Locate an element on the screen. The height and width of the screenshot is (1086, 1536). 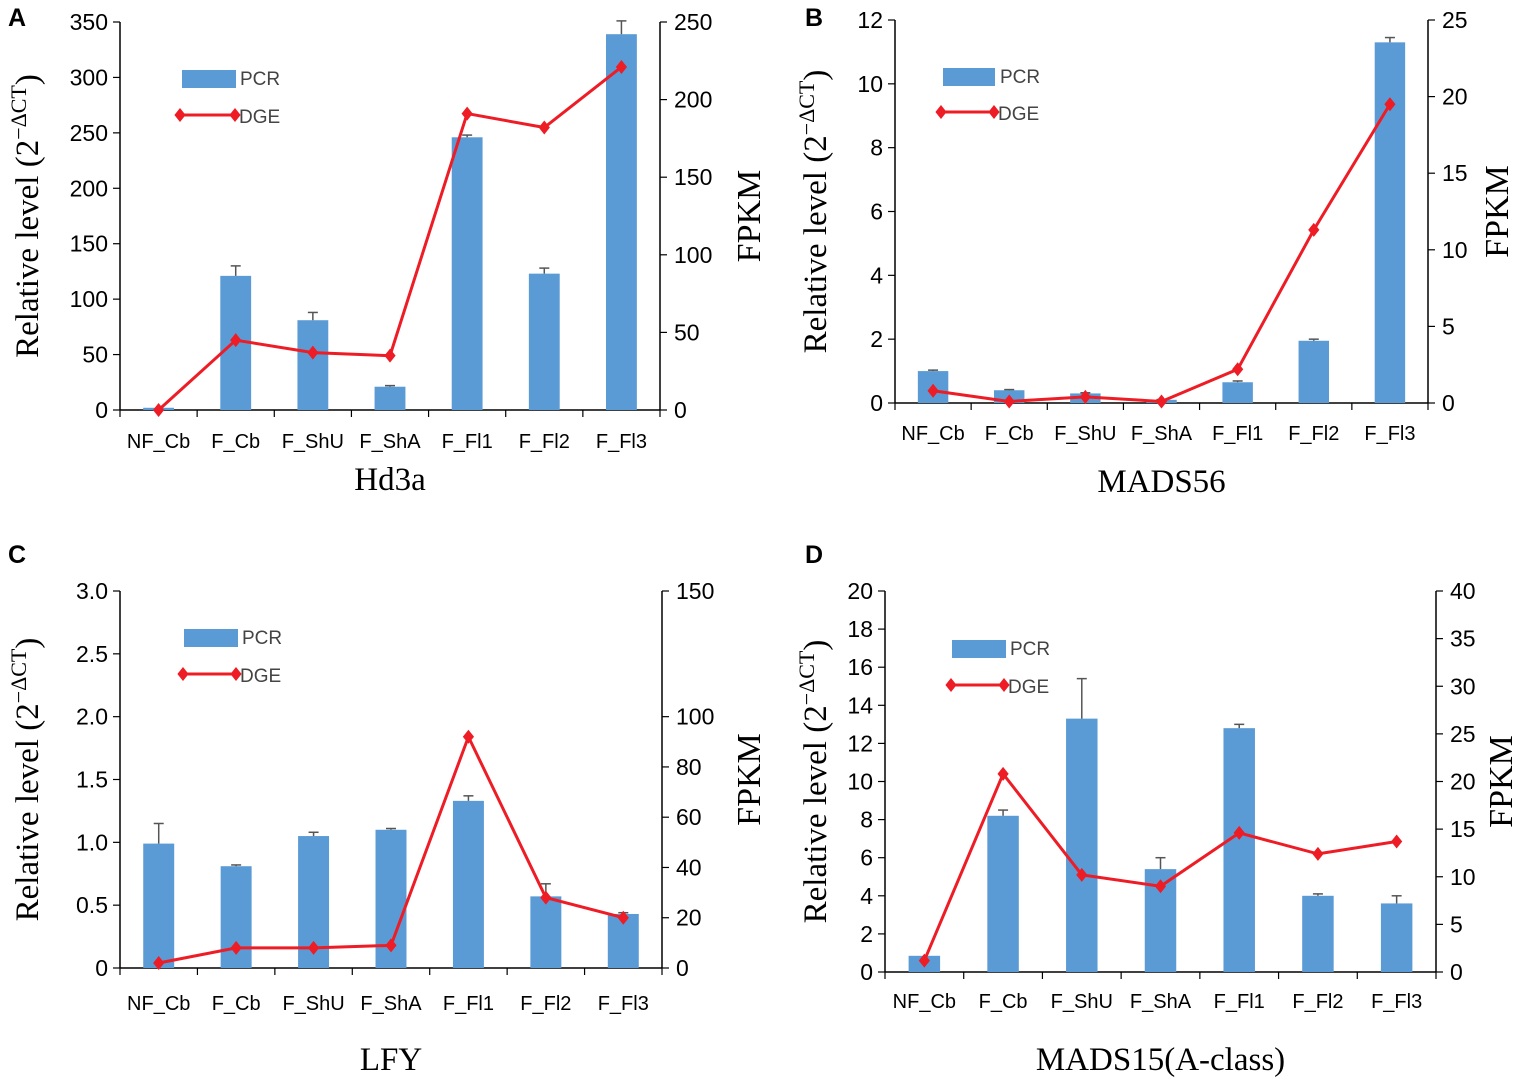
y2-tick-label: 15 is located at coordinates (1455, 173).